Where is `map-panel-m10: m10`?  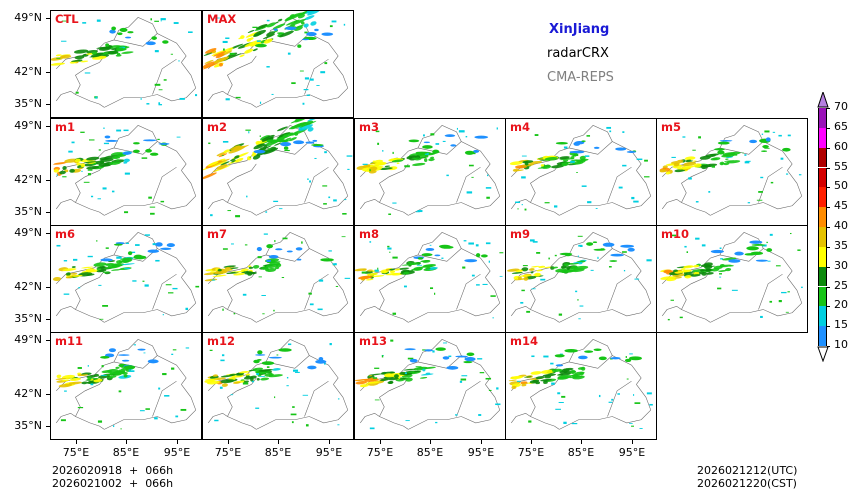 map-panel-m10: m10 is located at coordinates (732, 279).